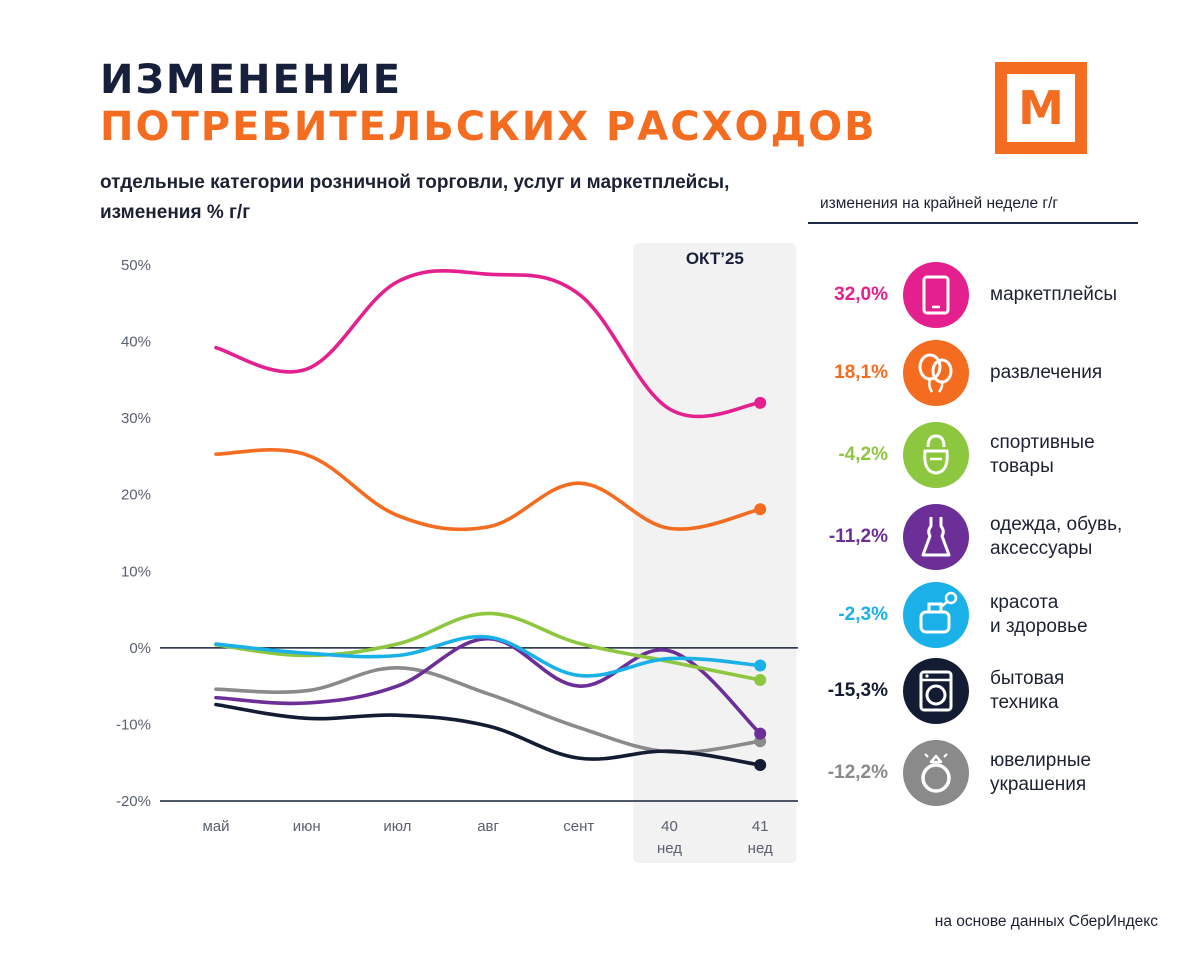 This screenshot has height=960, width=1200. I want to click on x-tick-label: 40, so click(669, 826).